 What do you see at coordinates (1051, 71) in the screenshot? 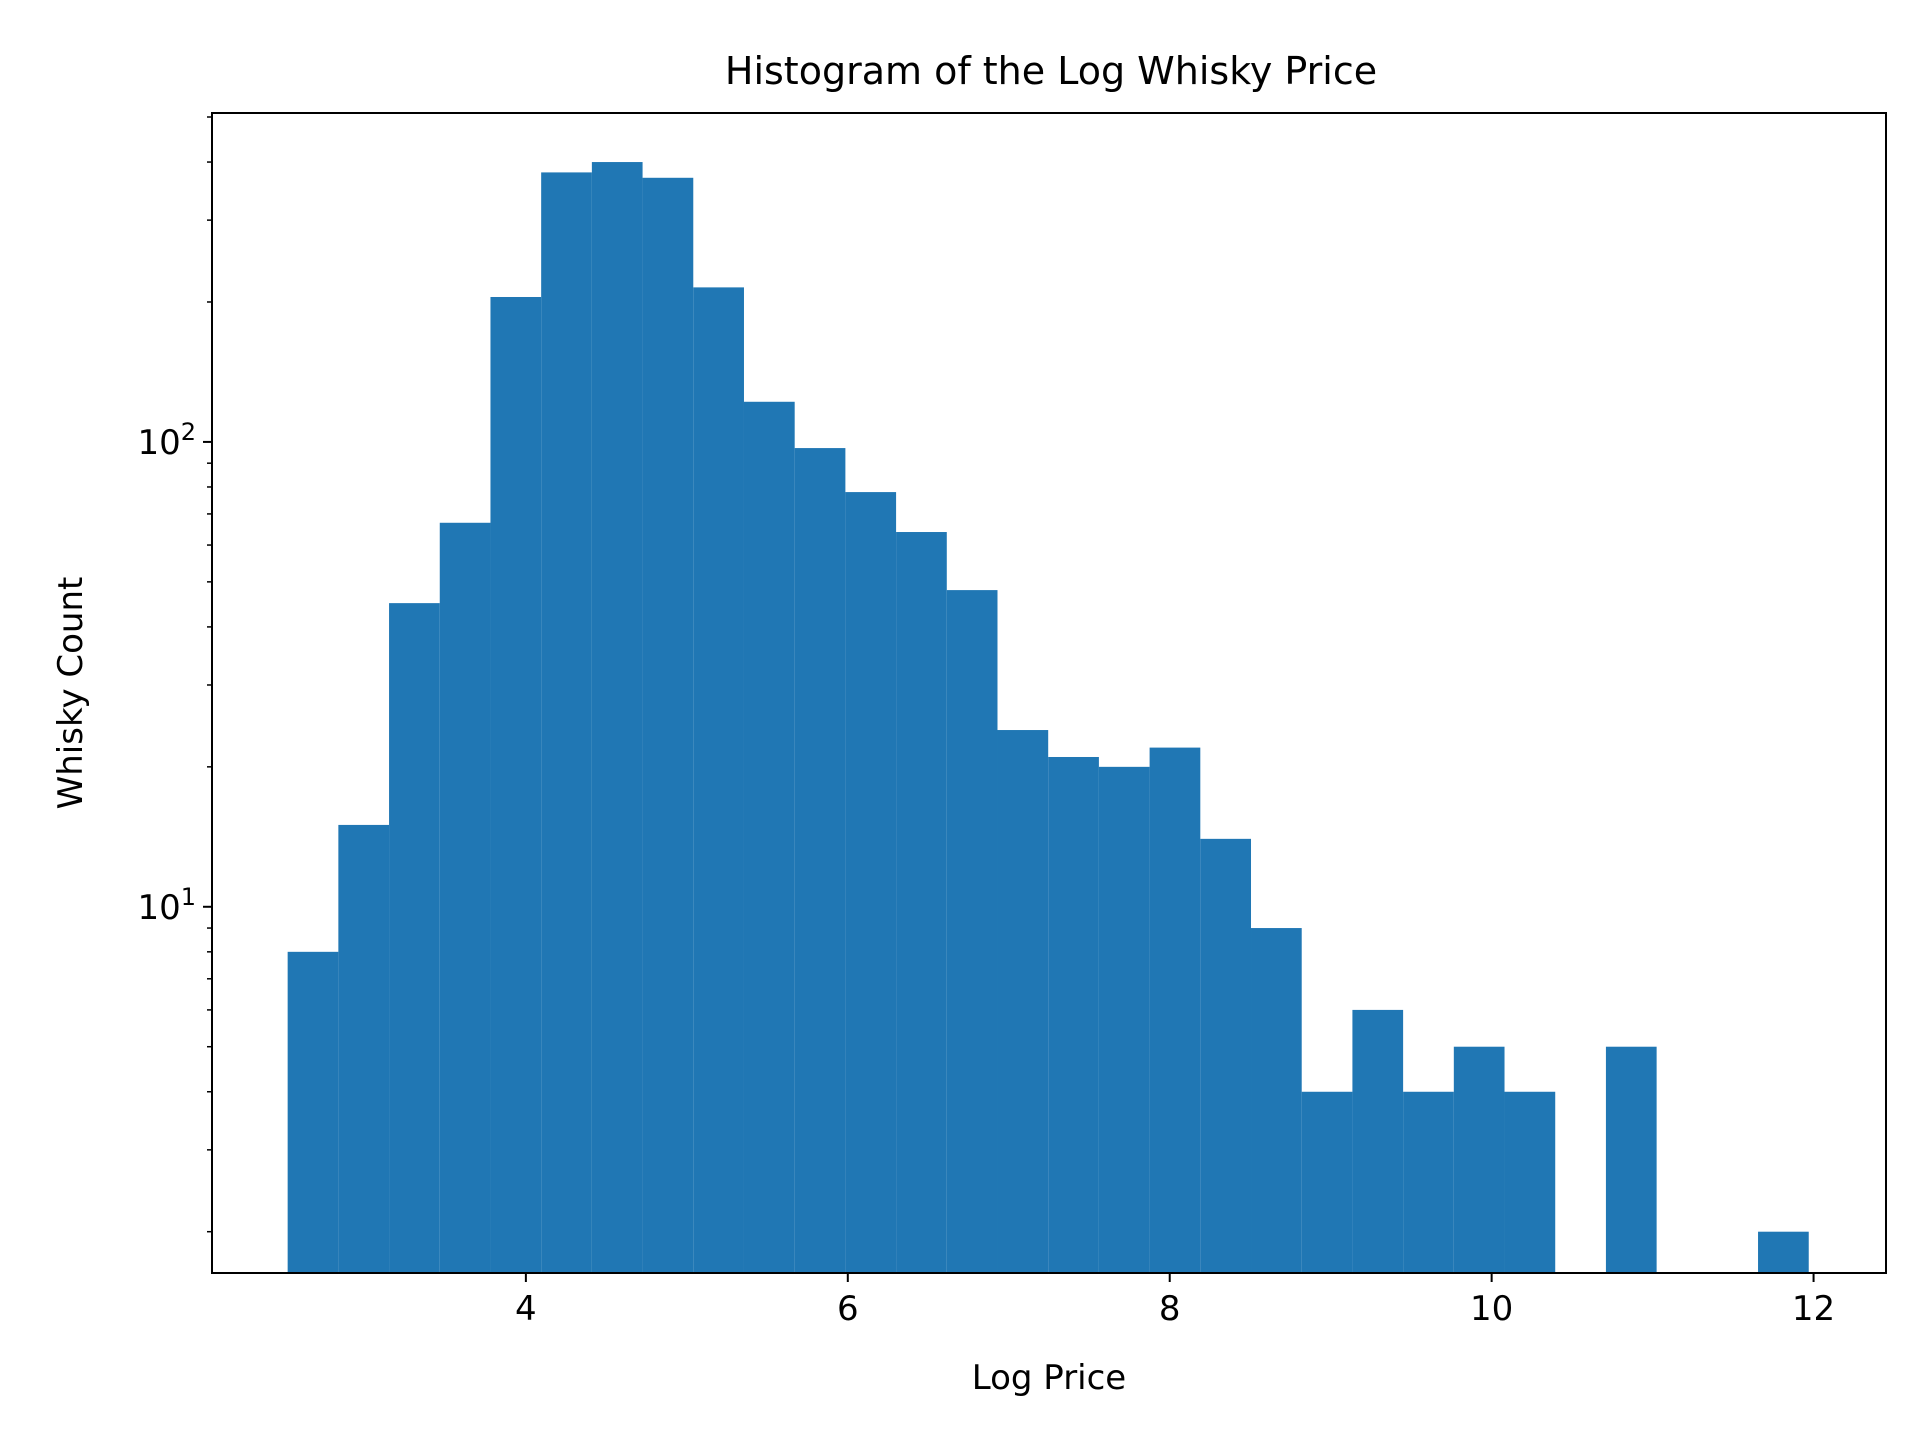
I see `chart-title: Histogram of the Log Whisky Price` at bounding box center [1051, 71].